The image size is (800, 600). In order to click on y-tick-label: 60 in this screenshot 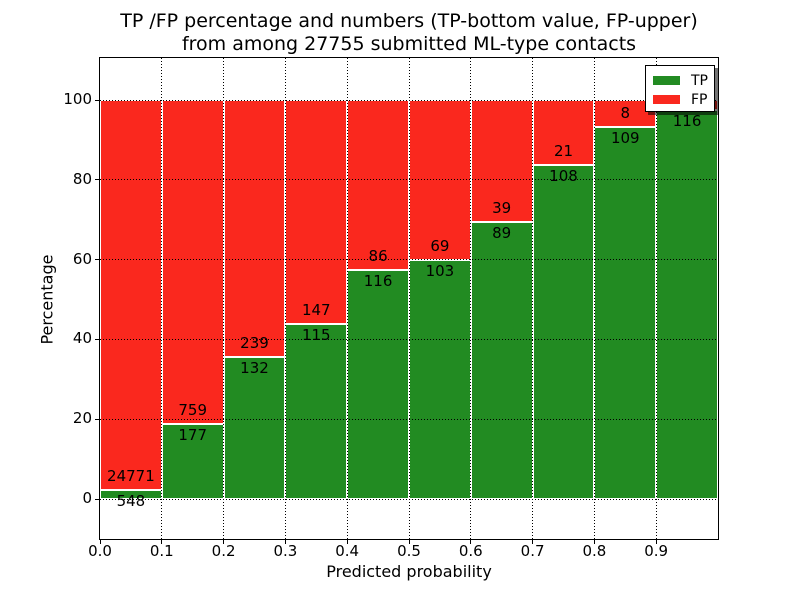, I will do `click(82, 258)`.